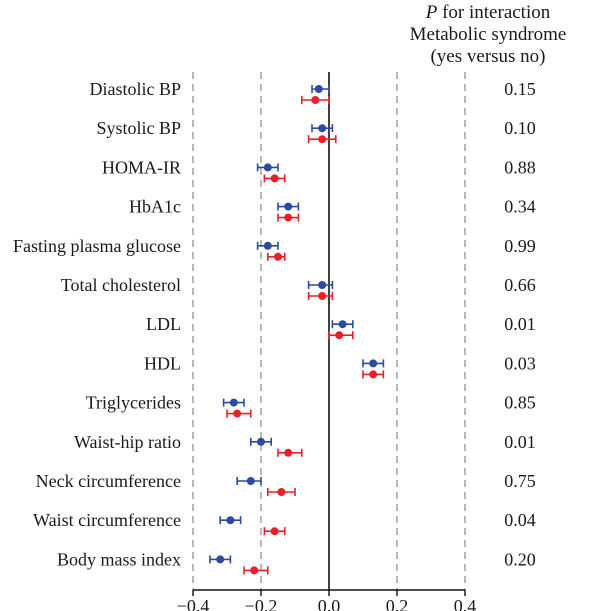 This screenshot has height=611, width=600. Describe the element at coordinates (520, 128) in the screenshot. I see `p-value-1: 0.10` at that location.